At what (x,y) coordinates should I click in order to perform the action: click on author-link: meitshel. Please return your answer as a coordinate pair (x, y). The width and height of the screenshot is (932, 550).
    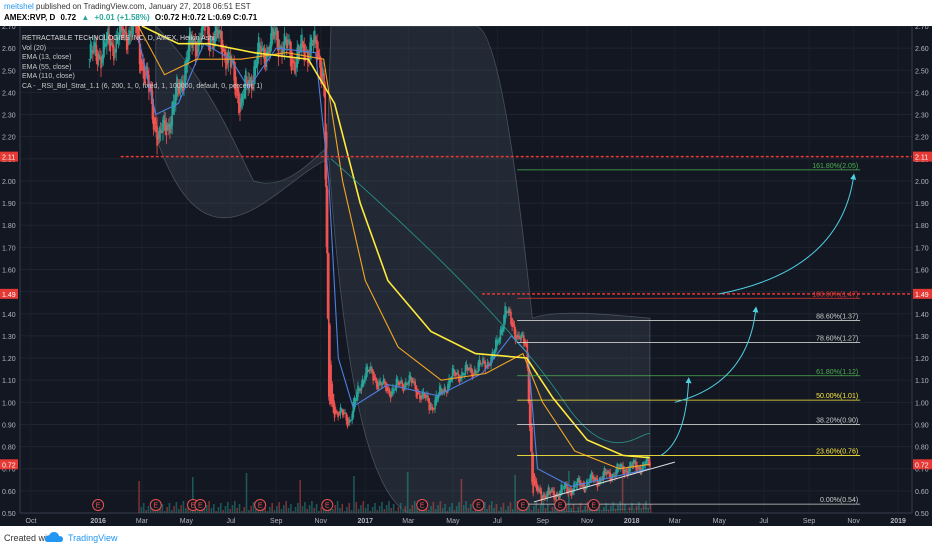
    Looking at the image, I should click on (19, 6).